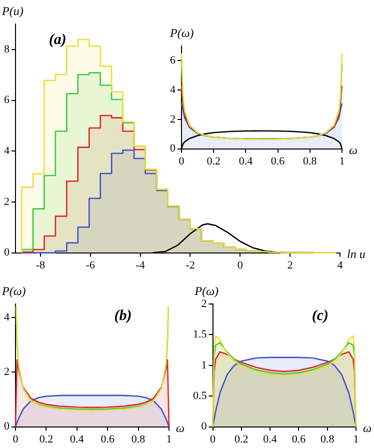 The height and width of the screenshot is (448, 374). I want to click on x-tick-label: -8, so click(41, 265).